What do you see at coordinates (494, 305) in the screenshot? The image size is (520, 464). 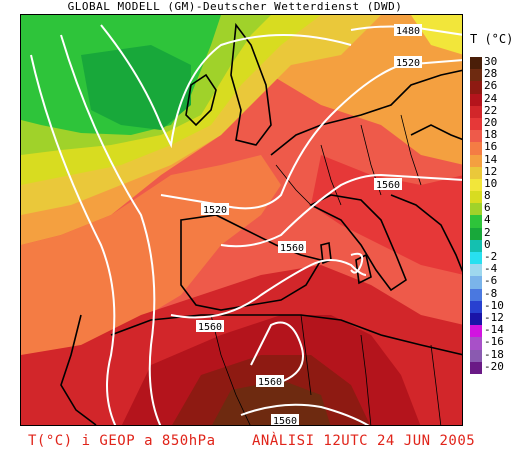 I see `legend-label: -10` at bounding box center [494, 305].